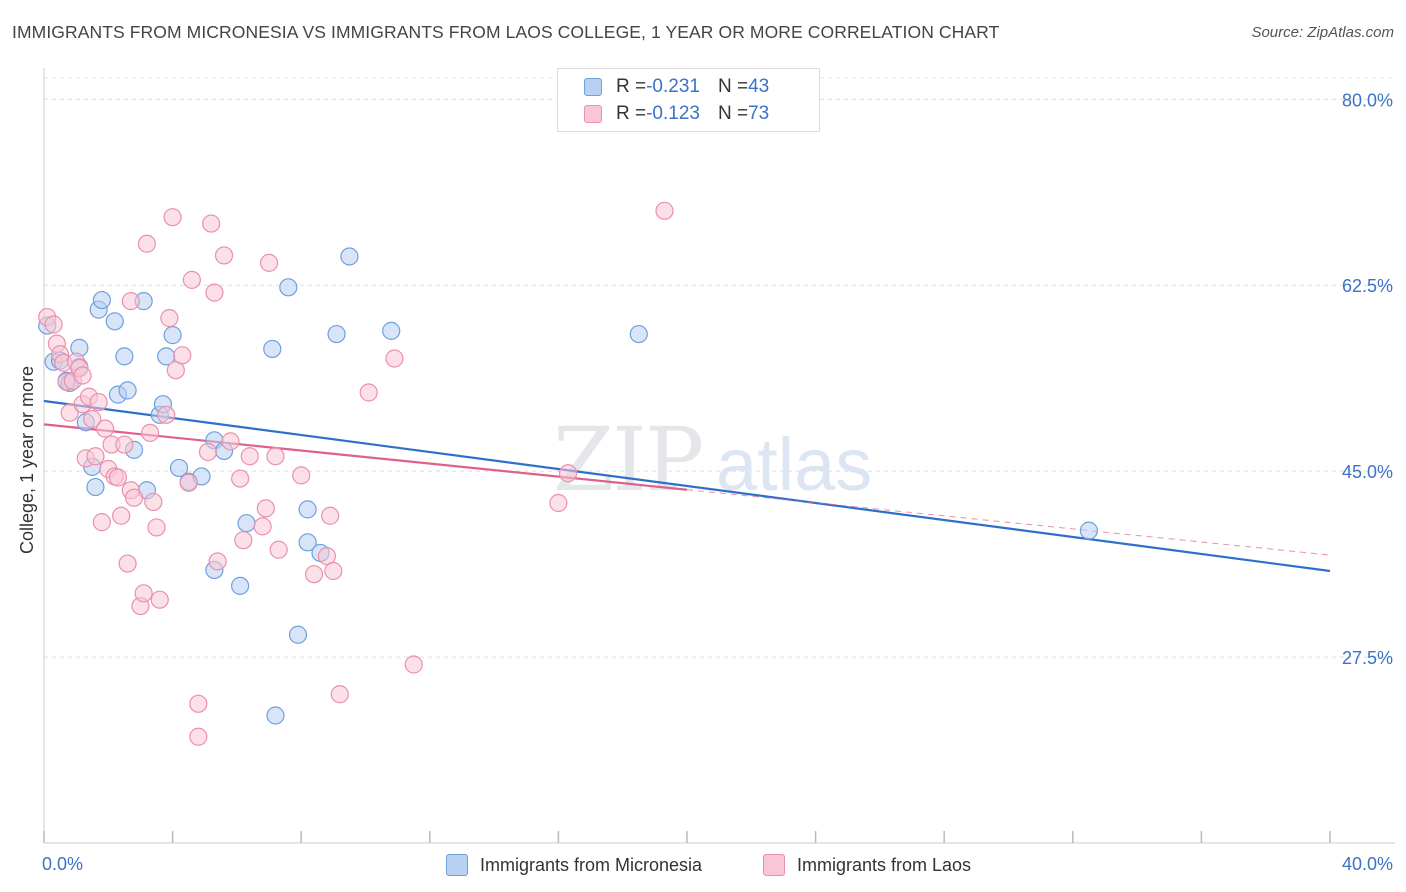 This screenshot has height=892, width=1406. I want to click on legend-n-value: 43, so click(759, 86).